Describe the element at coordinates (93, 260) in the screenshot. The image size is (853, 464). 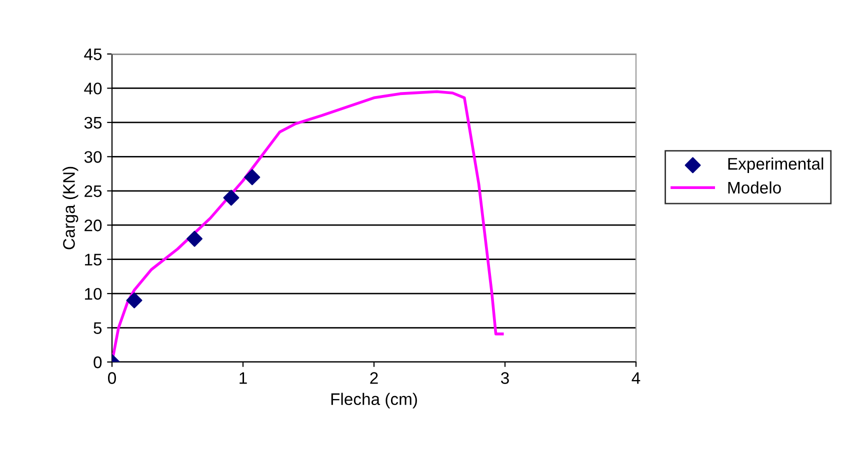
I see `y-tick-label: 15` at that location.